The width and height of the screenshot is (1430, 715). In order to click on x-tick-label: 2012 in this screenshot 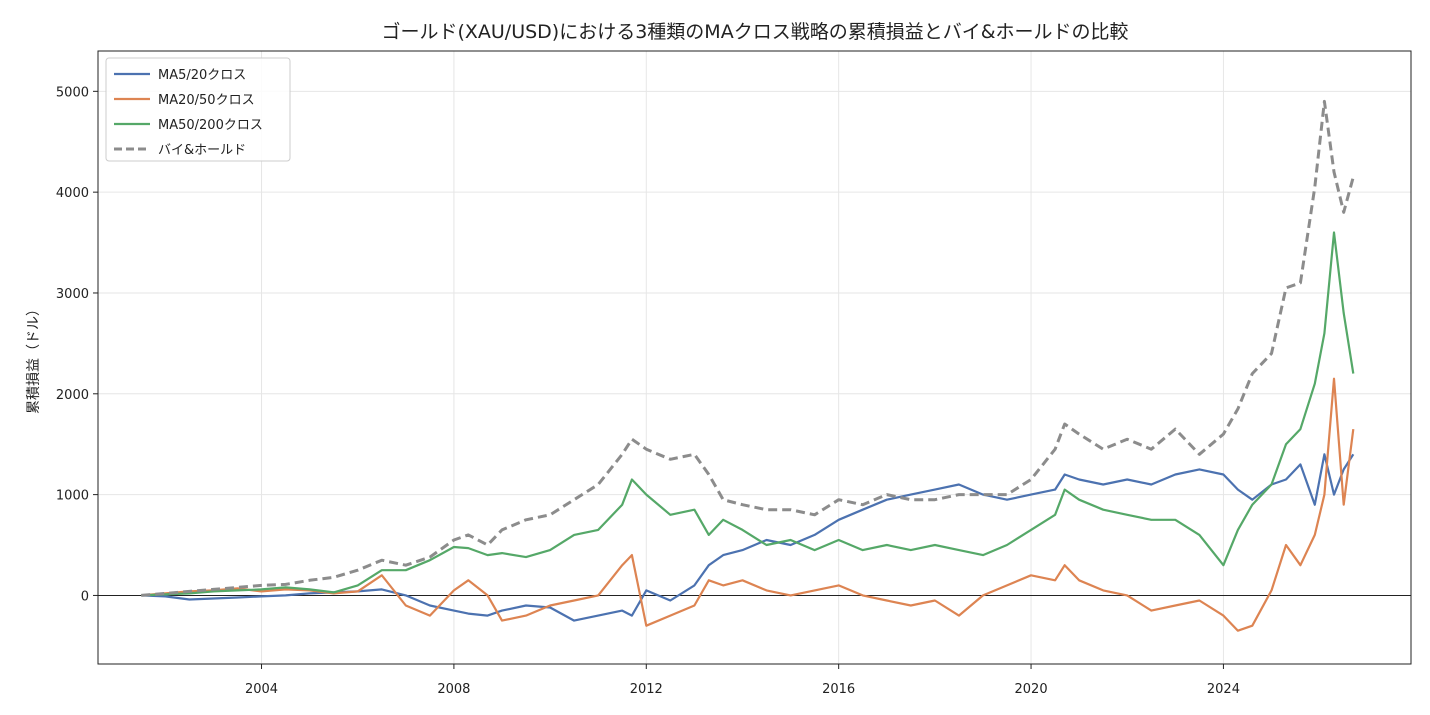, I will do `click(646, 689)`.